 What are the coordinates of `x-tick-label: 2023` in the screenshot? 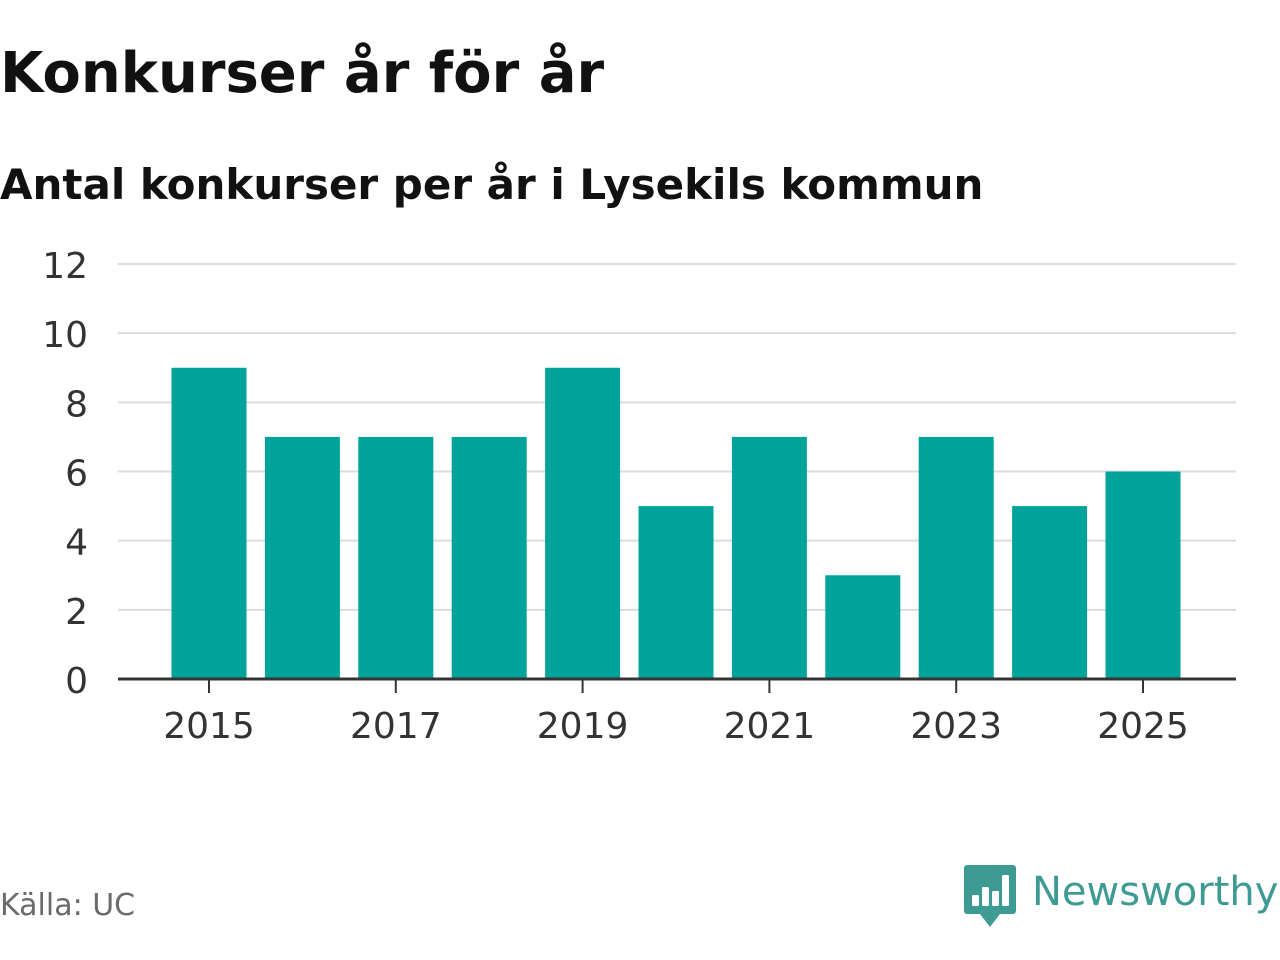 It's located at (956, 726).